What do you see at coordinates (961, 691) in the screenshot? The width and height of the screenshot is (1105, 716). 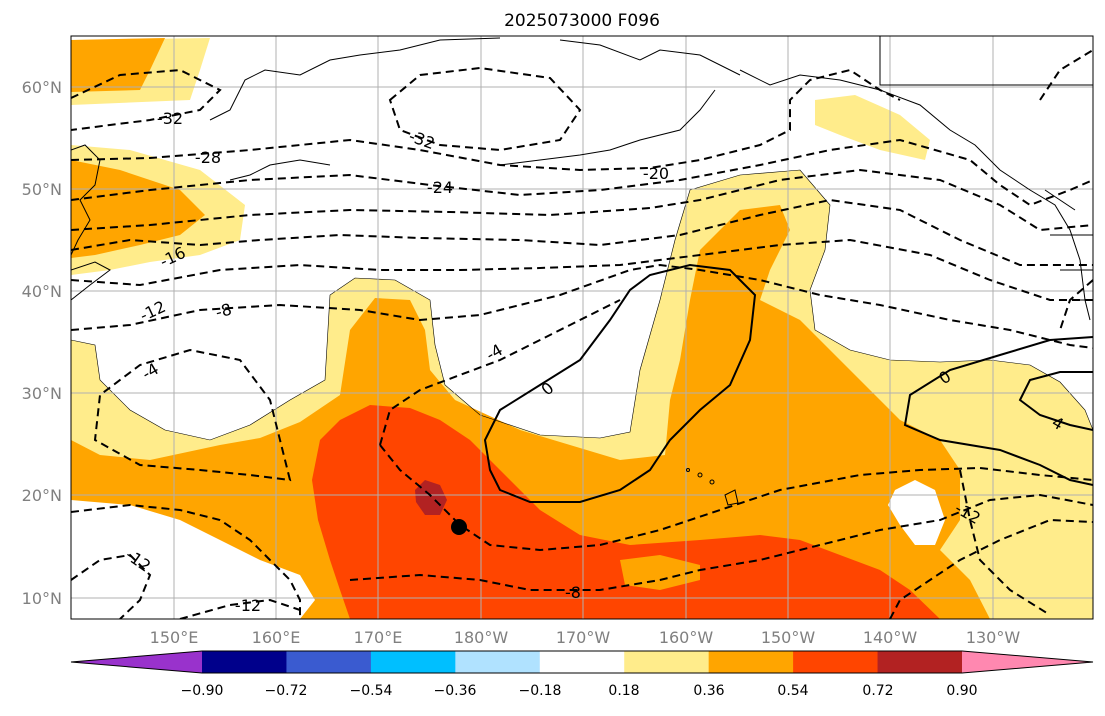 I see `colorbar-tick-label: 0.90` at bounding box center [961, 691].